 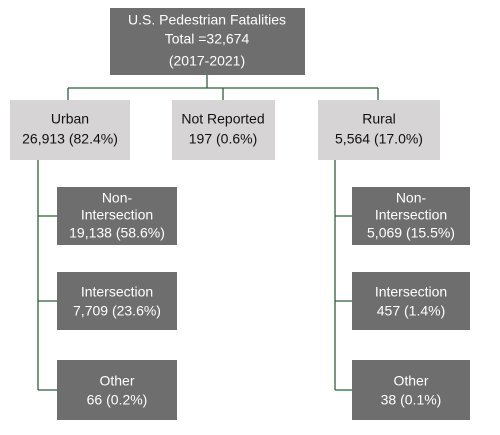 I want to click on group-label: Rural, so click(x=378, y=119).